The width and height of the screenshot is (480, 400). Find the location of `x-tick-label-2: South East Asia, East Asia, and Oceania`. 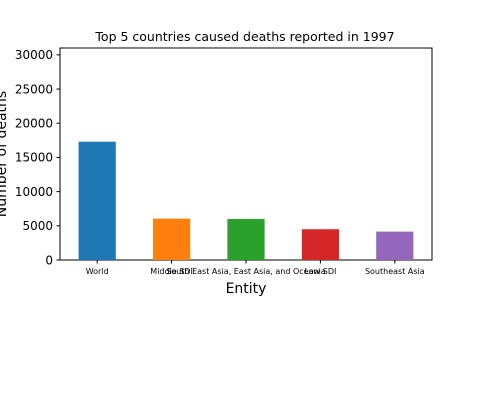

x-tick-label-2: South East Asia, East Asia, and Oceania is located at coordinates (246, 271).